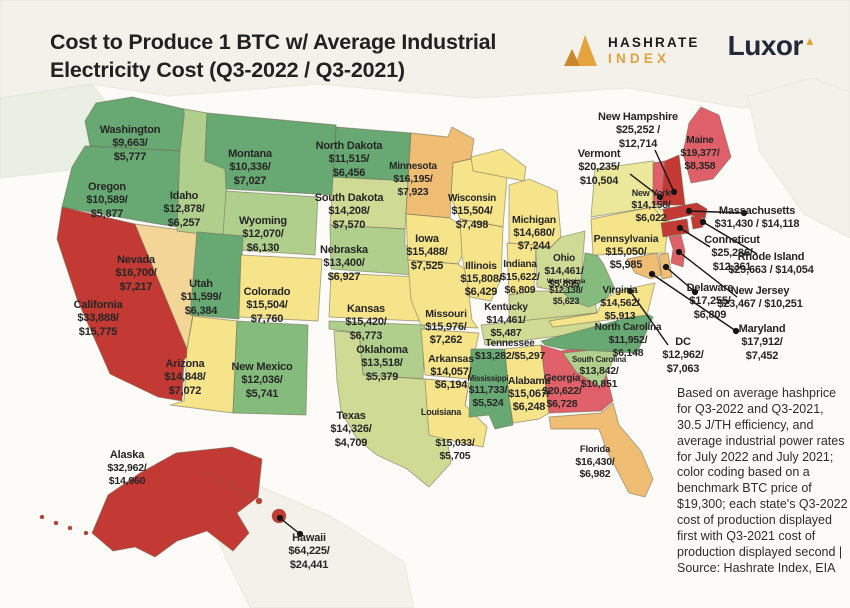 This screenshot has width=850, height=608. Describe the element at coordinates (401, 409) in the screenshot. I see `state-shape-TX` at that location.